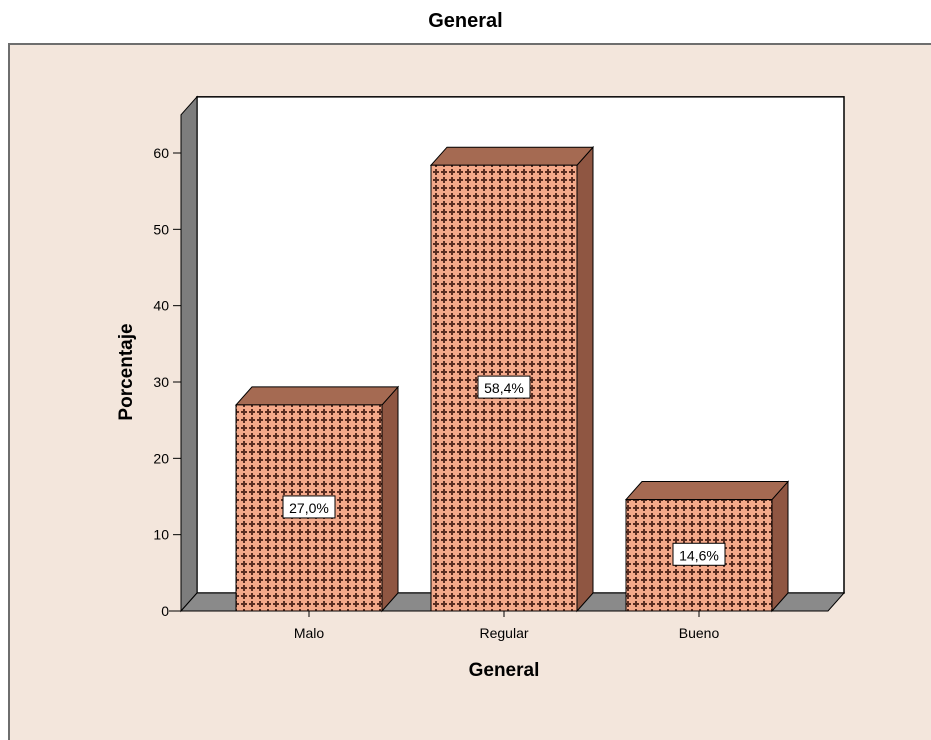  Describe the element at coordinates (126, 371) in the screenshot. I see `y-axis-label: Porcentaje` at that location.